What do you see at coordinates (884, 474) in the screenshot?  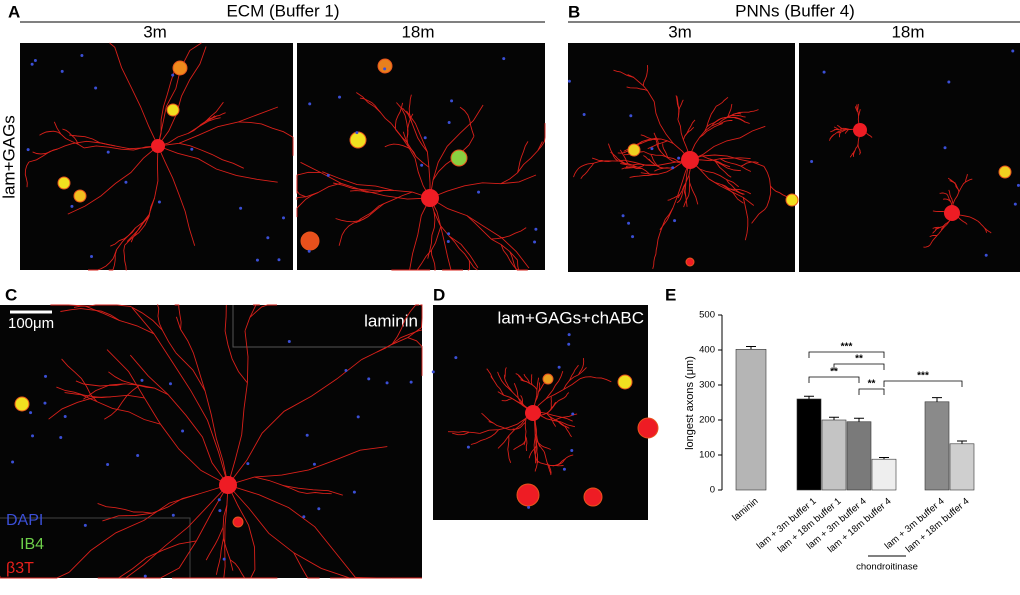 I see `bar` at bounding box center [884, 474].